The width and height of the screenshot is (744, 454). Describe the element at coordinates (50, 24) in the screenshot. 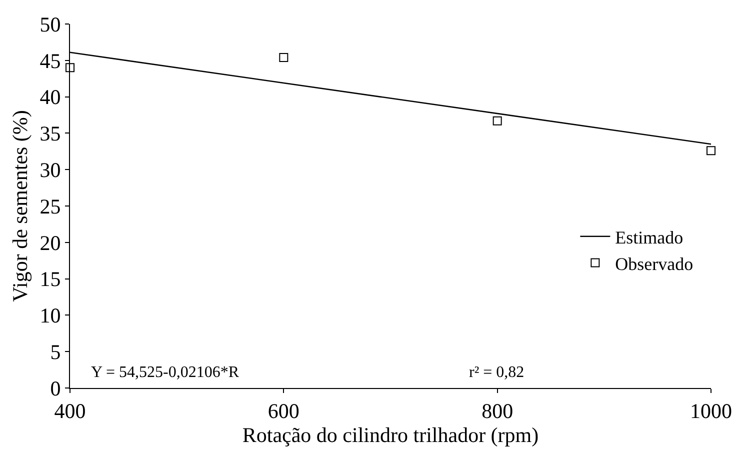

I see `y-tick-label: 50` at that location.